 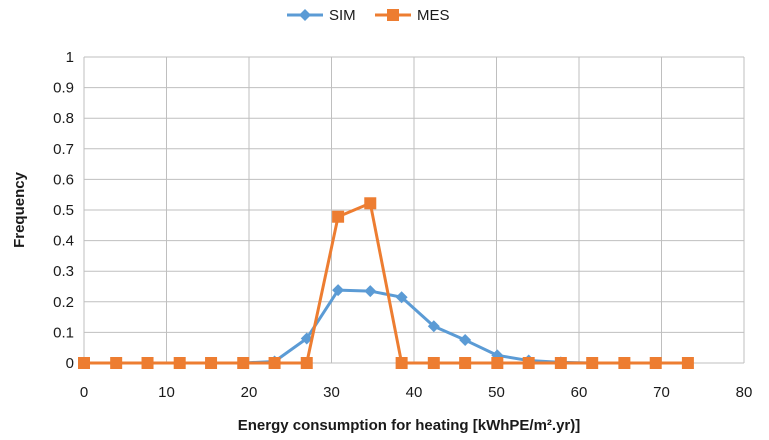 What do you see at coordinates (63, 332) in the screenshot?
I see `y-tick-label: 0.1` at bounding box center [63, 332].